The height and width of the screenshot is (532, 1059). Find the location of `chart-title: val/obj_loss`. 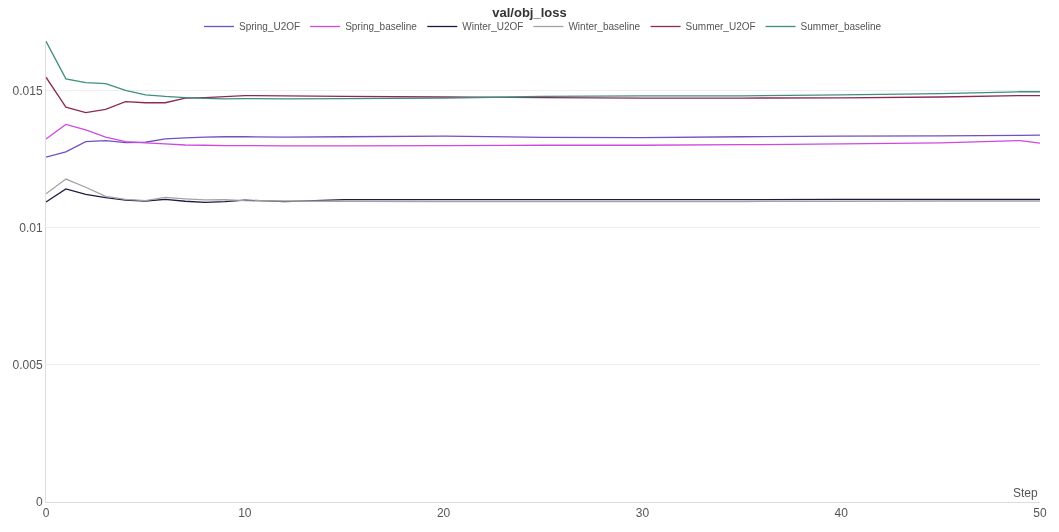

chart-title: val/obj_loss is located at coordinates (529, 13).